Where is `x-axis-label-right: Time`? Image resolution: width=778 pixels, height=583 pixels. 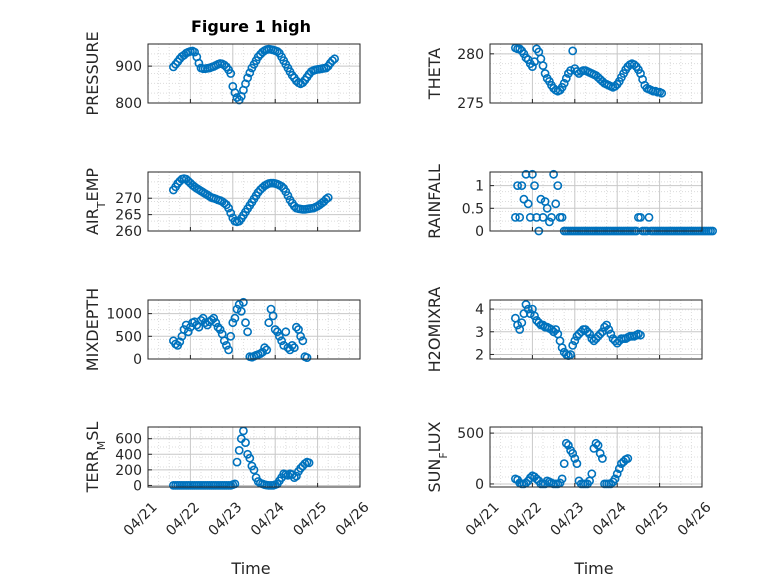 x-axis-label-right: Time is located at coordinates (593, 568).